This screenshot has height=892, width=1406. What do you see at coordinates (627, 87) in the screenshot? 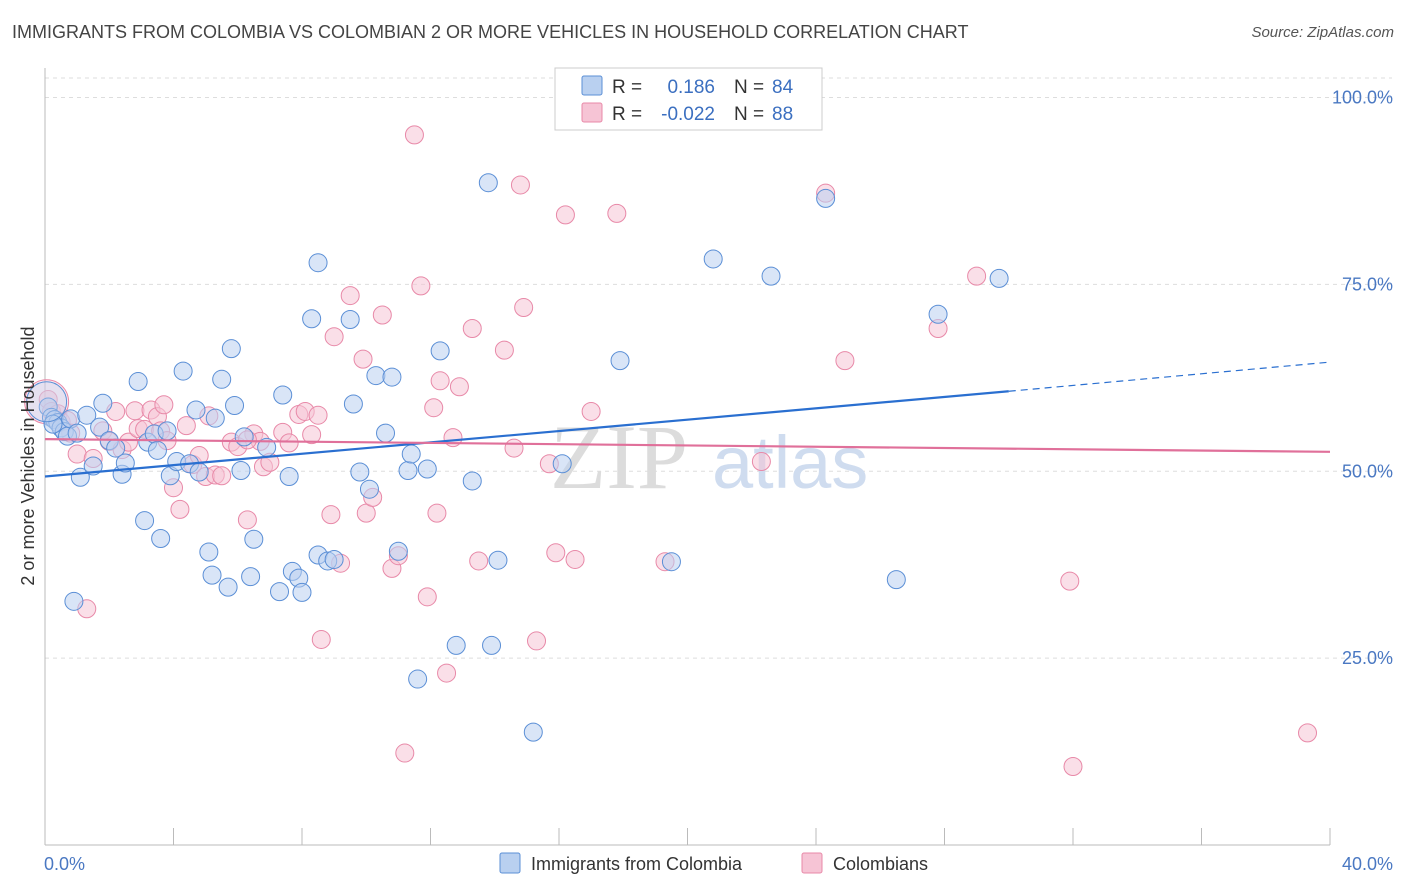
I see `legend-r-label-1: R =` at bounding box center [627, 87].